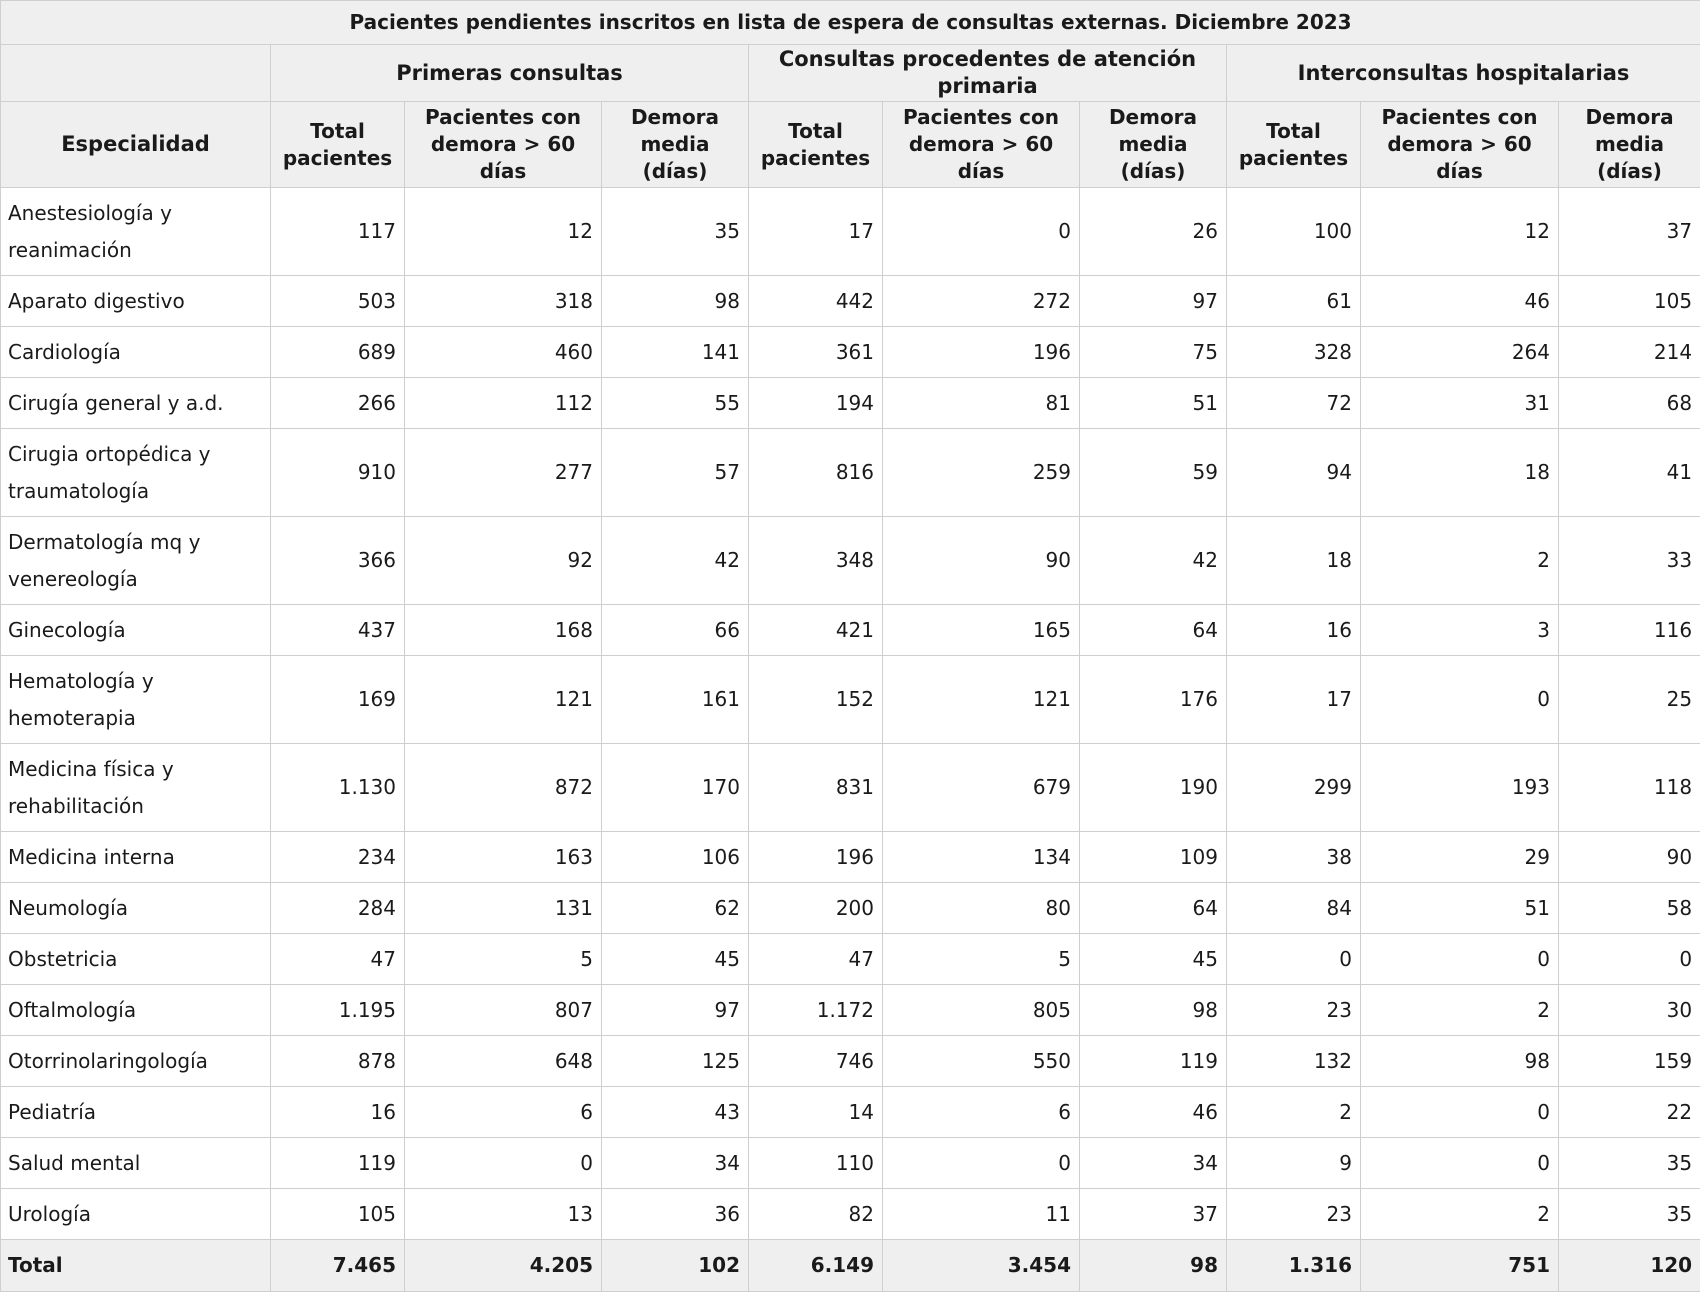 Image resolution: width=1700 pixels, height=1292 pixels. I want to click on value-cell: 25, so click(1629, 700).